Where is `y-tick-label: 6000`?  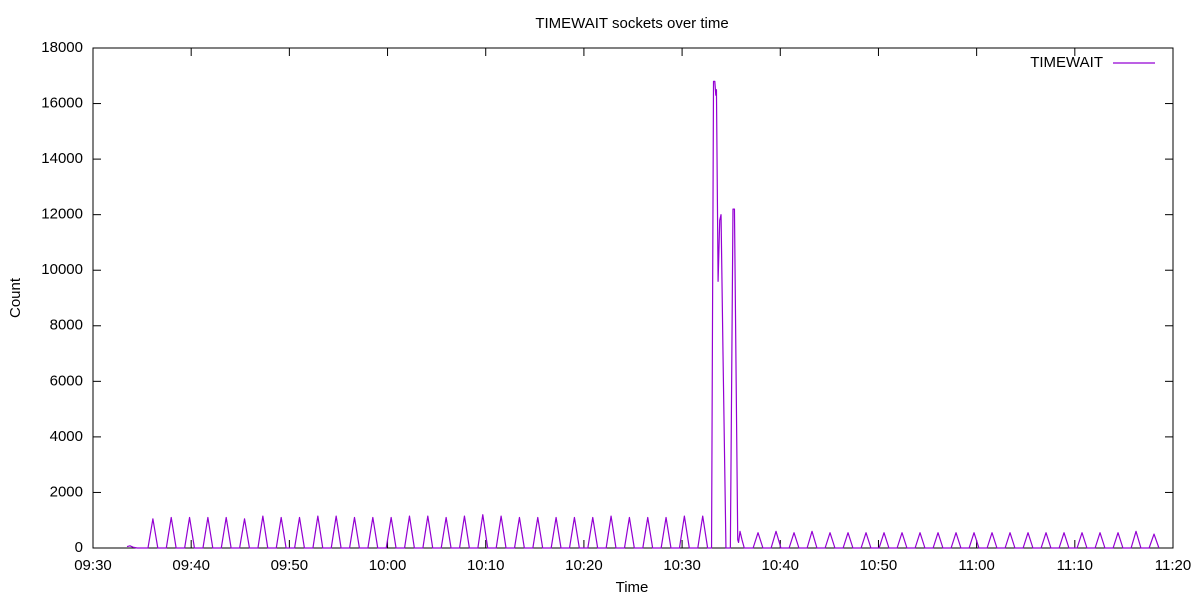 y-tick-label: 6000 is located at coordinates (66, 380).